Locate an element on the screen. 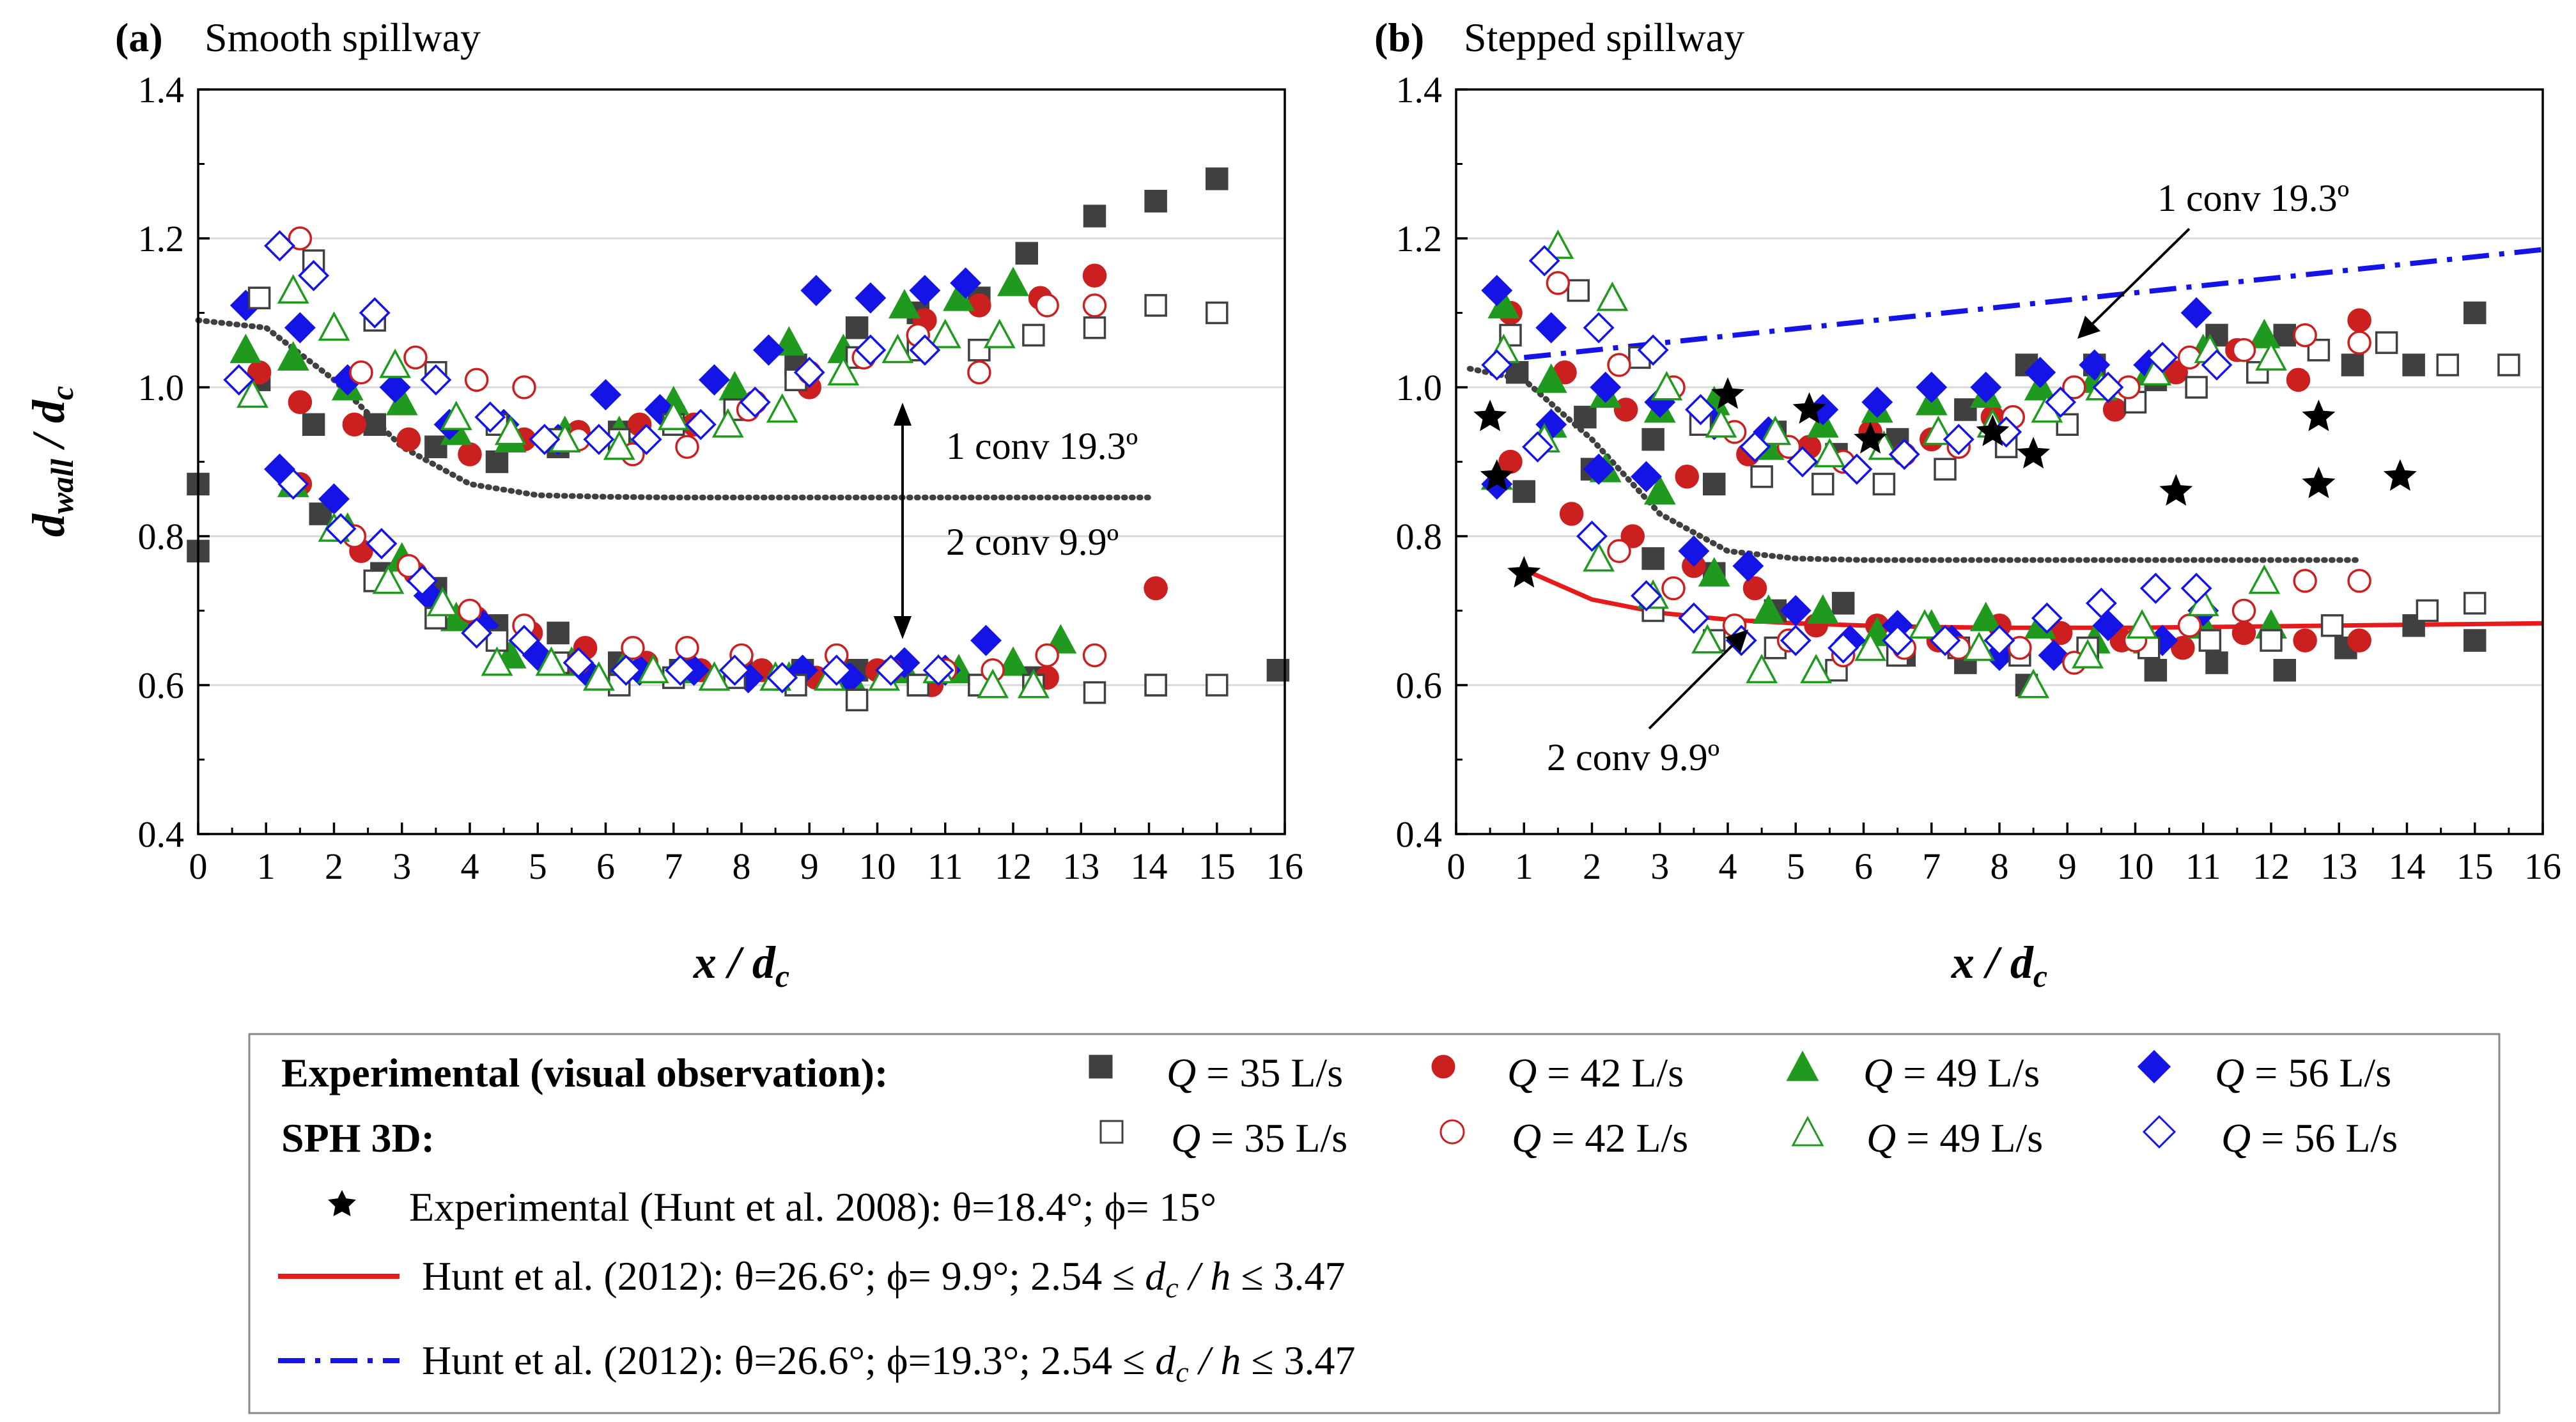 This screenshot has height=1422, width=2576. x-tick-label: 5 is located at coordinates (538, 867).